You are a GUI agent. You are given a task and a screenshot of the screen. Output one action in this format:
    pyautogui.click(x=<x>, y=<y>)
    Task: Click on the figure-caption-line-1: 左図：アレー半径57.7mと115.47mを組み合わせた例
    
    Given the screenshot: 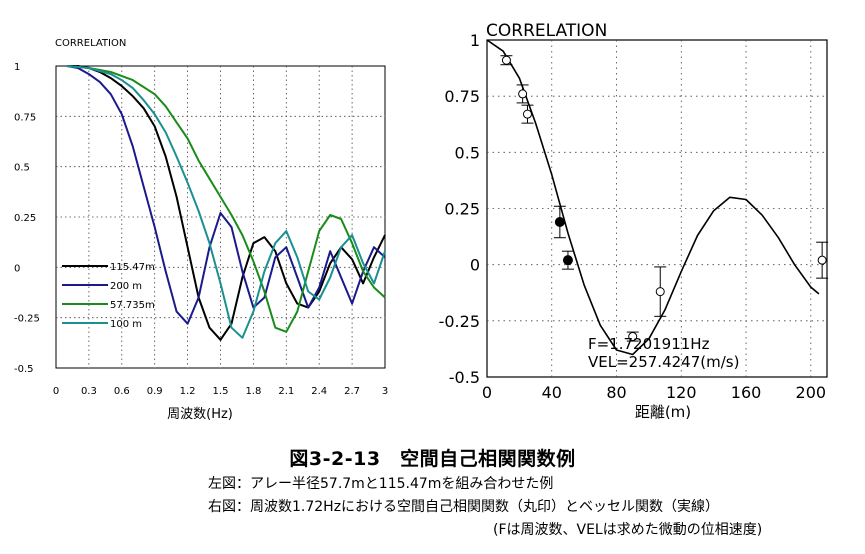 What is the action you would take?
    pyautogui.click(x=381, y=484)
    